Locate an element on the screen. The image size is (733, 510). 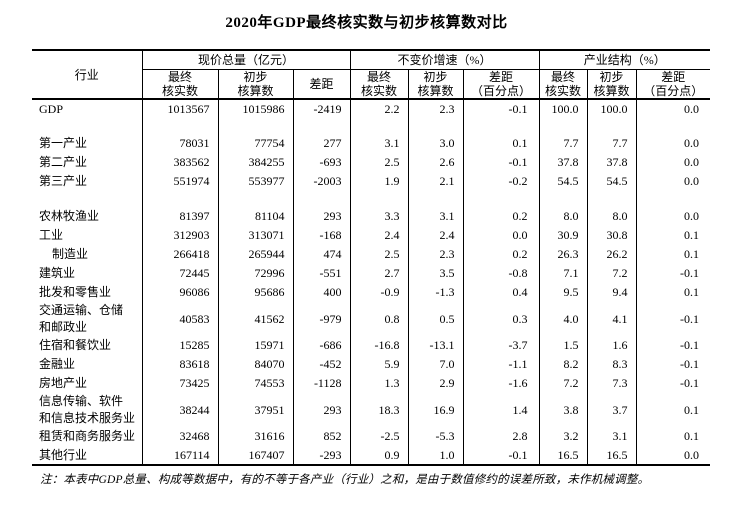
value-cell: 3.1 is located at coordinates (379, 143).